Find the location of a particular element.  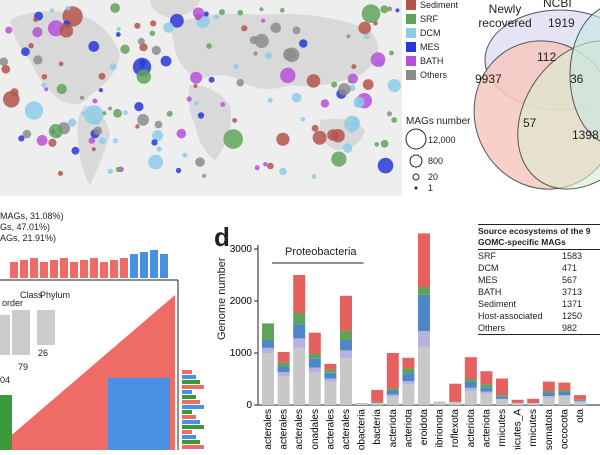

x-tick-label: ota is located at coordinates (580, 416).